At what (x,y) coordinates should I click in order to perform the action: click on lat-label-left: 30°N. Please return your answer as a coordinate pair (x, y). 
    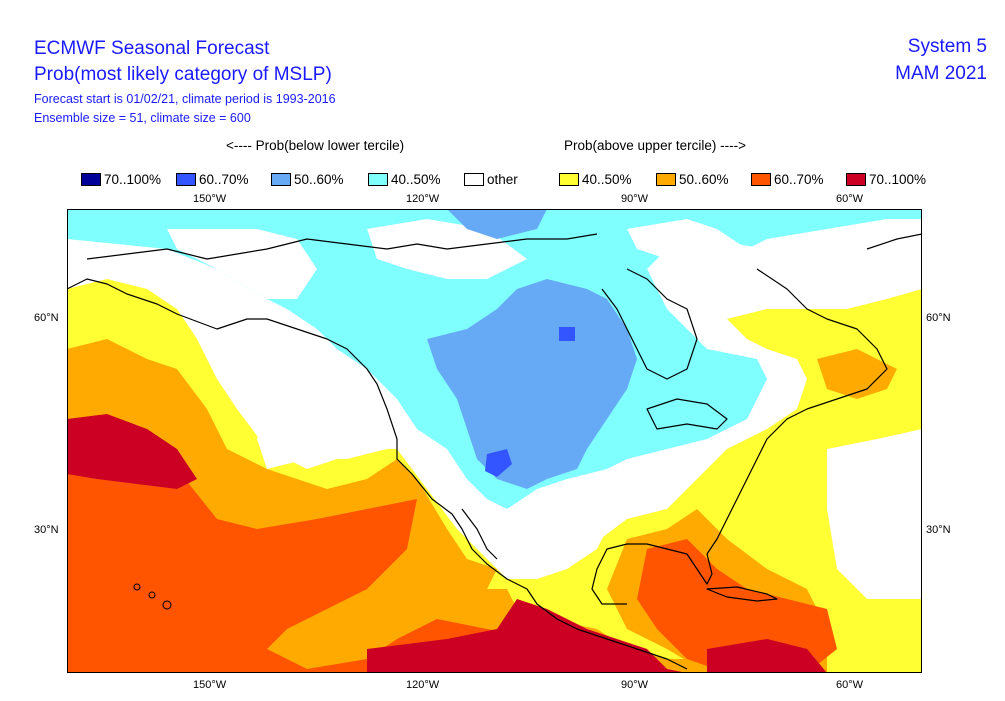
    Looking at the image, I should click on (46, 530).